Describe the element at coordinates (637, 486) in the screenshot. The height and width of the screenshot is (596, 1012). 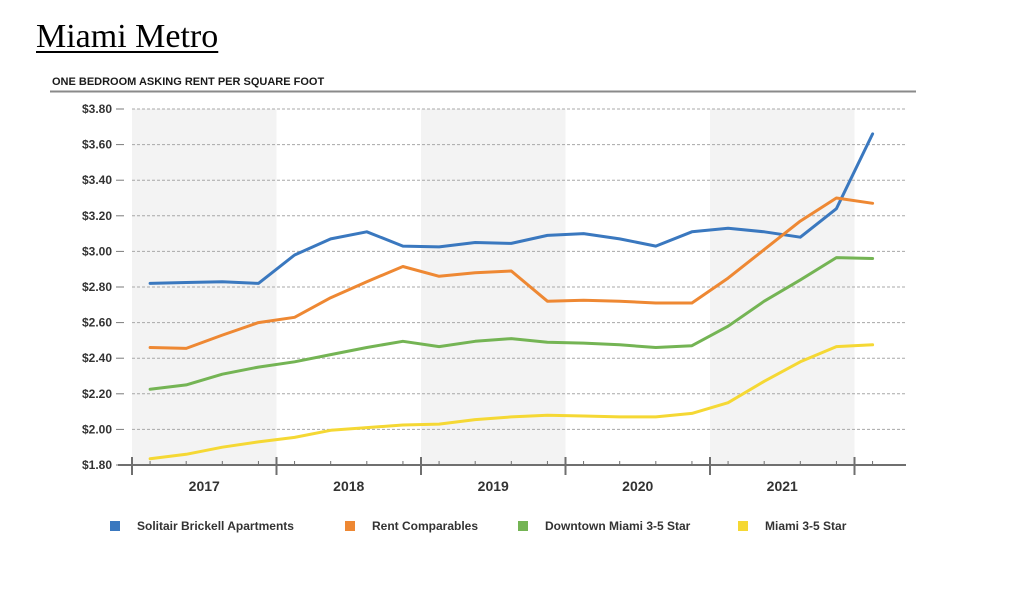
I see `x-tick-label-2020: 2020` at that location.